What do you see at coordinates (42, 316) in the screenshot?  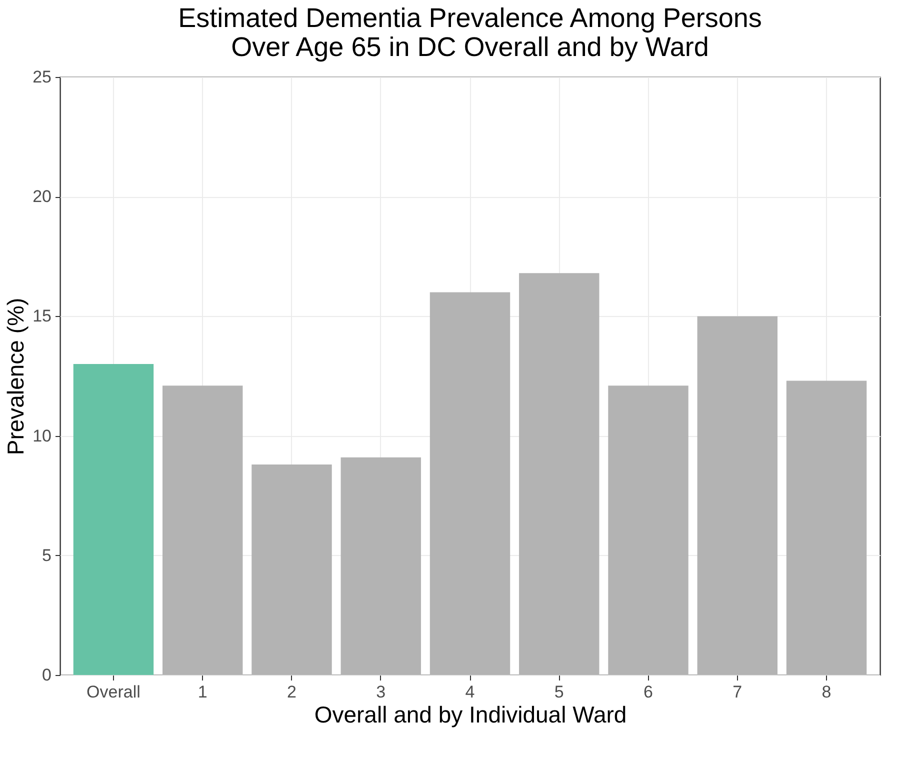 I see `y-tick-label: 15` at bounding box center [42, 316].